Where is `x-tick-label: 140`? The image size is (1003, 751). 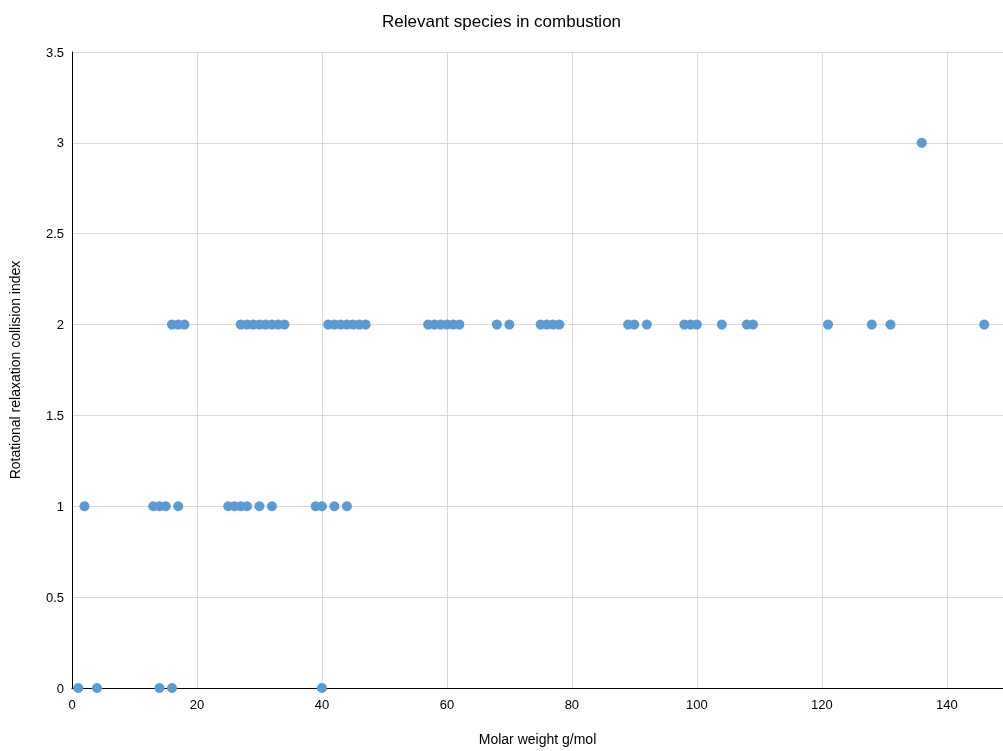 x-tick-label: 140 is located at coordinates (946, 704).